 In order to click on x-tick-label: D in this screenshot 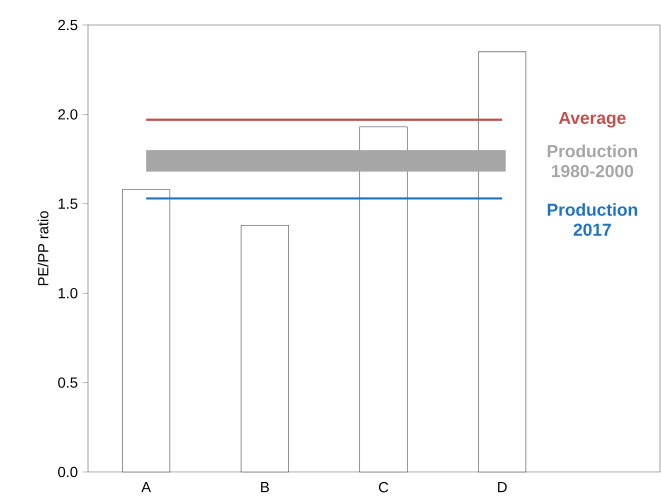, I will do `click(502, 487)`.